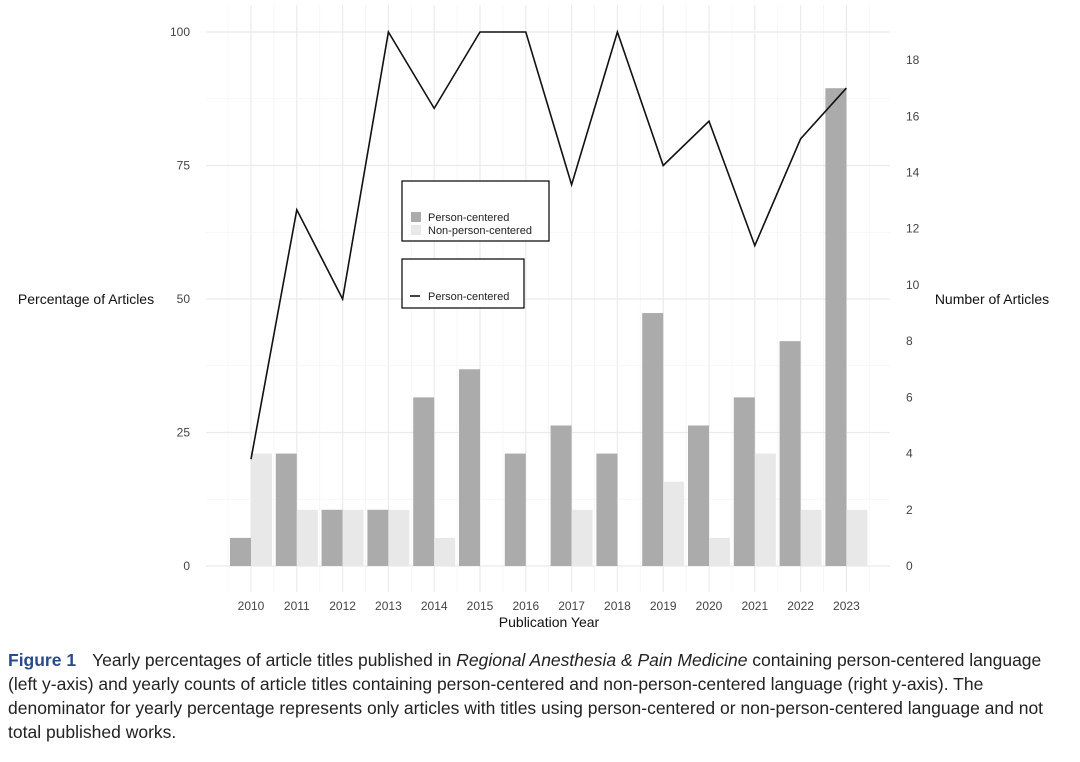  Describe the element at coordinates (388, 606) in the screenshot. I see `x-tick-2013: 2013` at that location.